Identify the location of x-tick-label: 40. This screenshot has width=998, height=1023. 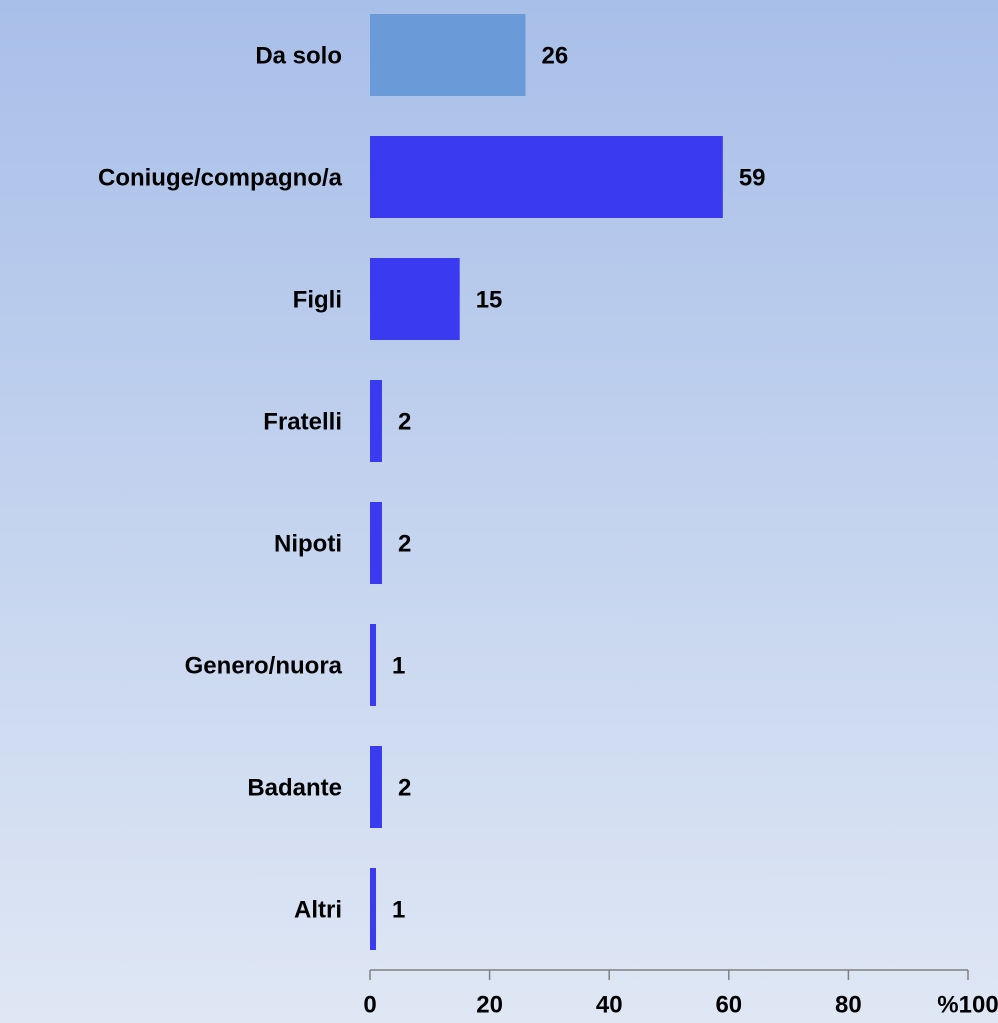
(609, 1004).